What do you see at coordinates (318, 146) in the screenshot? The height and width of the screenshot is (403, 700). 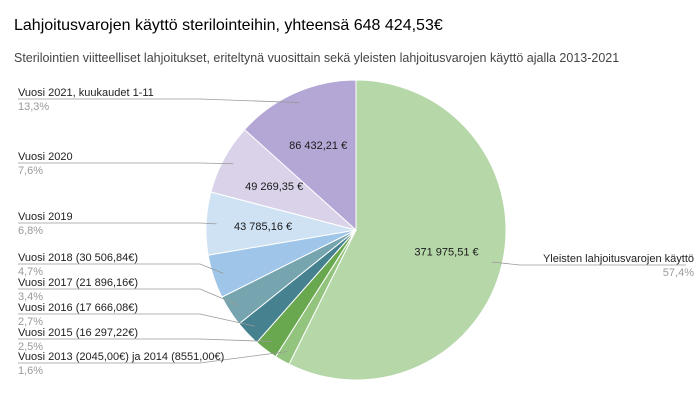 I see `slice-value-label: 86 432,21 €` at bounding box center [318, 146].